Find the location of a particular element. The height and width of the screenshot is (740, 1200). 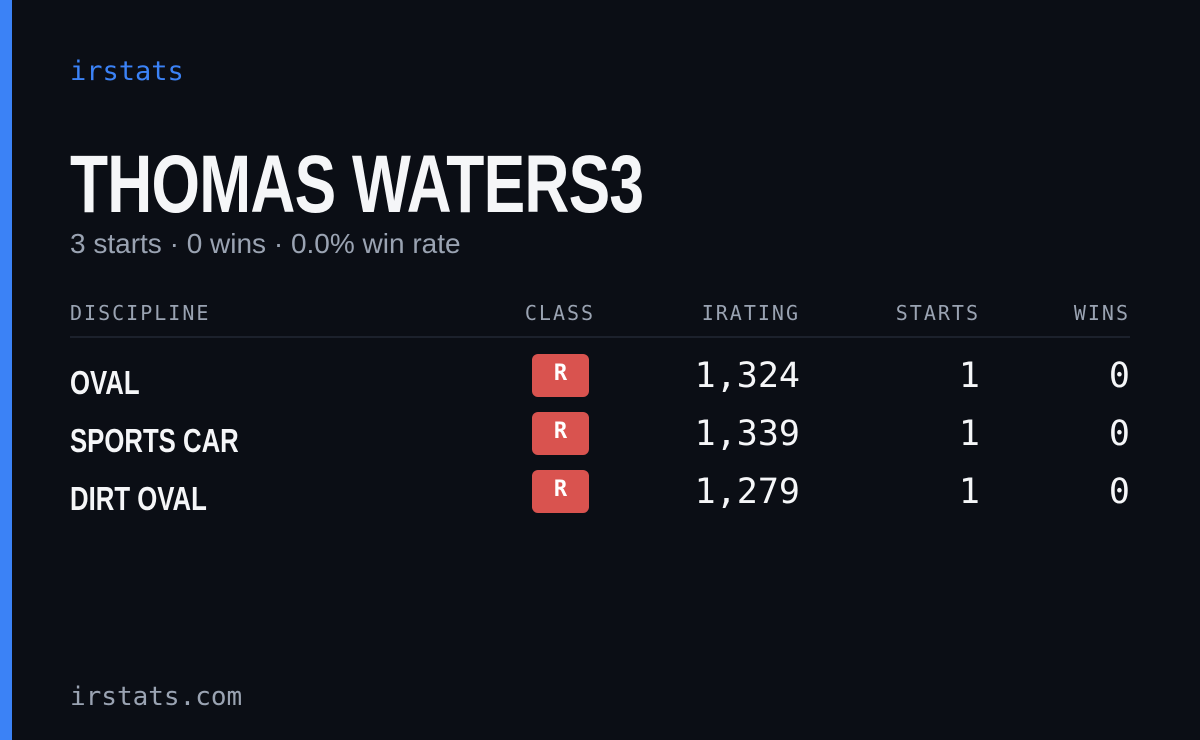

discipline: DIRT OVAL is located at coordinates (138, 498).